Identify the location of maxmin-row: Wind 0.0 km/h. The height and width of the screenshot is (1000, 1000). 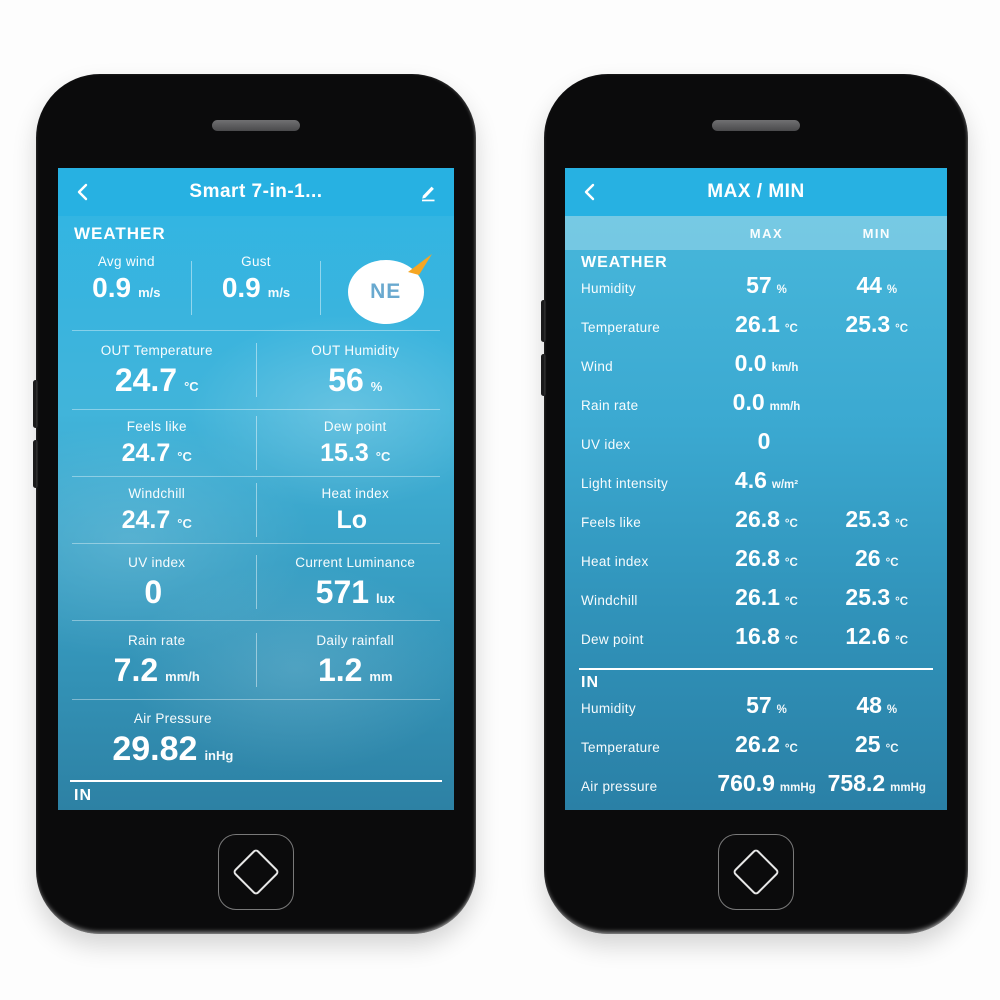
(756, 371).